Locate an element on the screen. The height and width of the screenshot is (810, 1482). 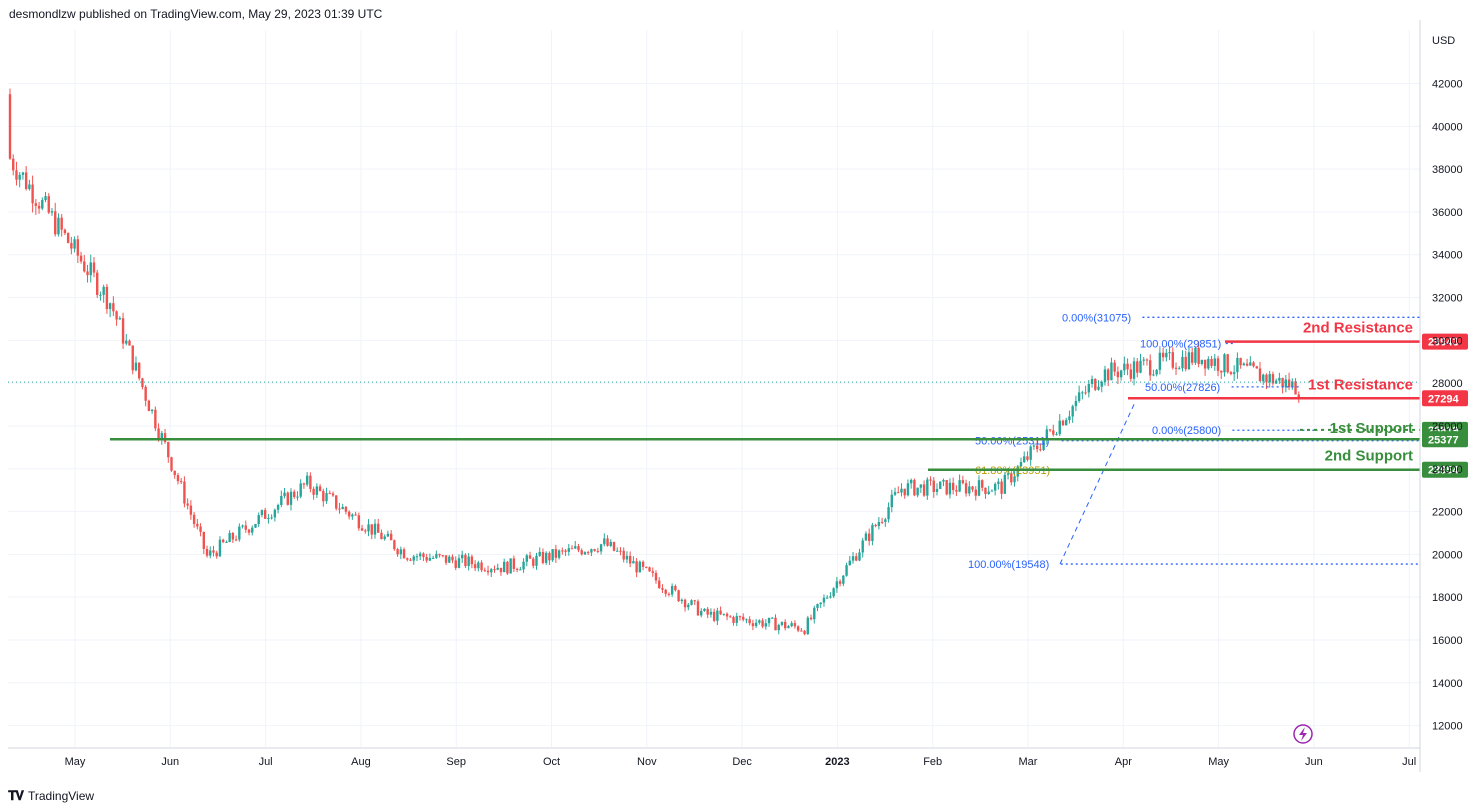
price-tag-bg is located at coordinates (1445, 341).